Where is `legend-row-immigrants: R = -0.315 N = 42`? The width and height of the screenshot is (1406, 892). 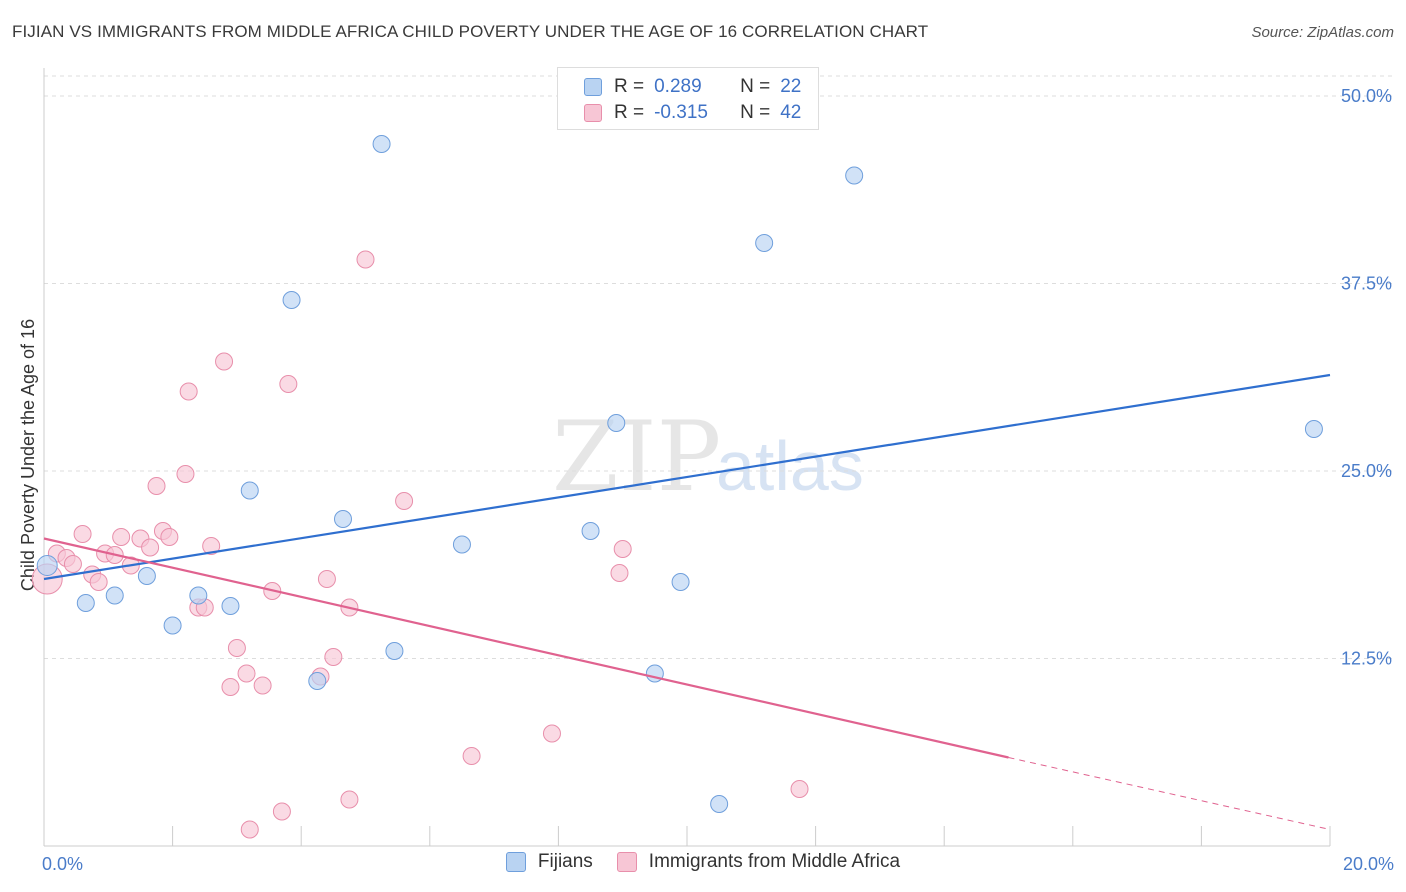
legend-row-immigrants: R = -0.315 N = 42 is located at coordinates (692, 113).